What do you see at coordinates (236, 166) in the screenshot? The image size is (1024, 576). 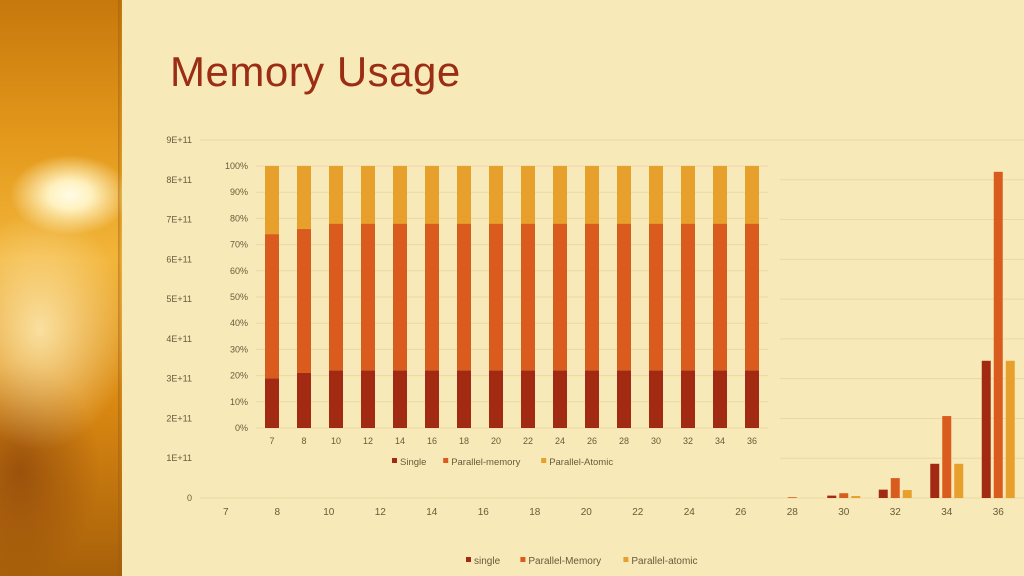 I see `inset-y-tick-label: 100%` at bounding box center [236, 166].